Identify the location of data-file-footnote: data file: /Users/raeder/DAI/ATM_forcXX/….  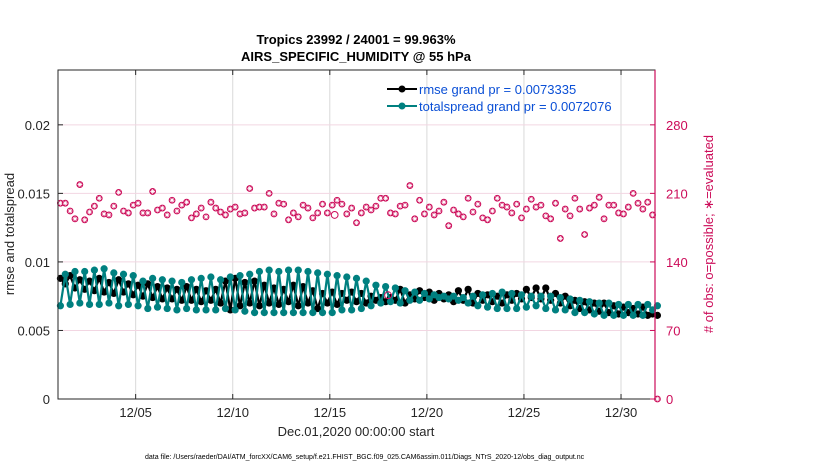
(365, 457).